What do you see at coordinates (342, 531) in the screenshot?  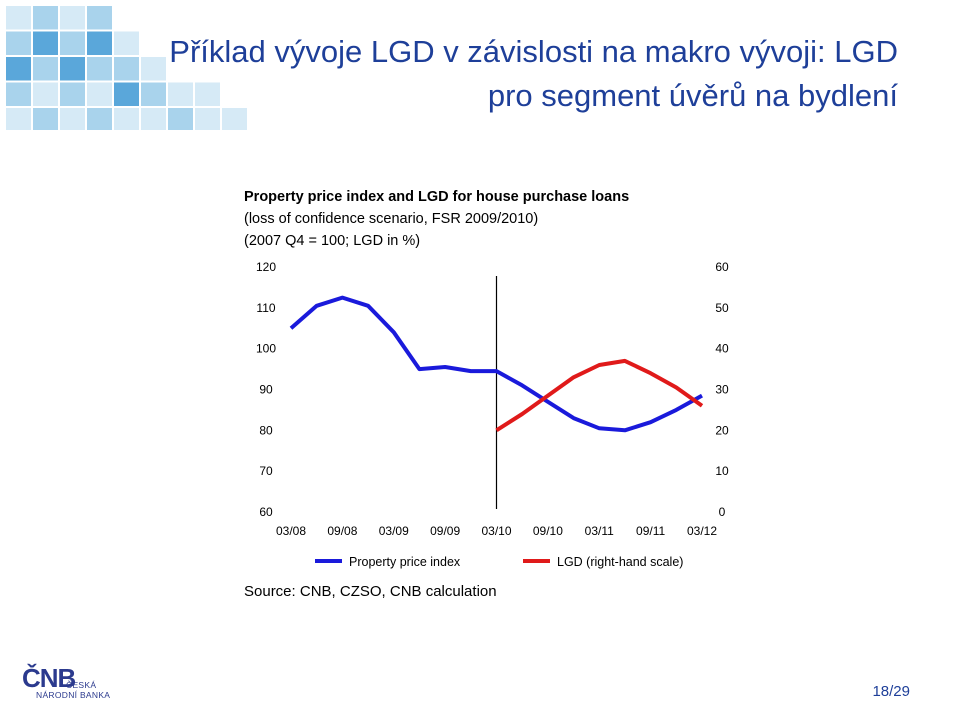 I see `x-axis-tick-label: 09/08` at bounding box center [342, 531].